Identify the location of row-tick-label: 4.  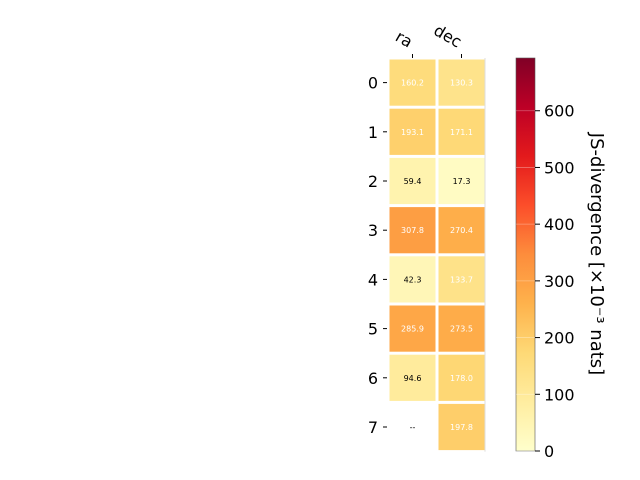
(373, 279).